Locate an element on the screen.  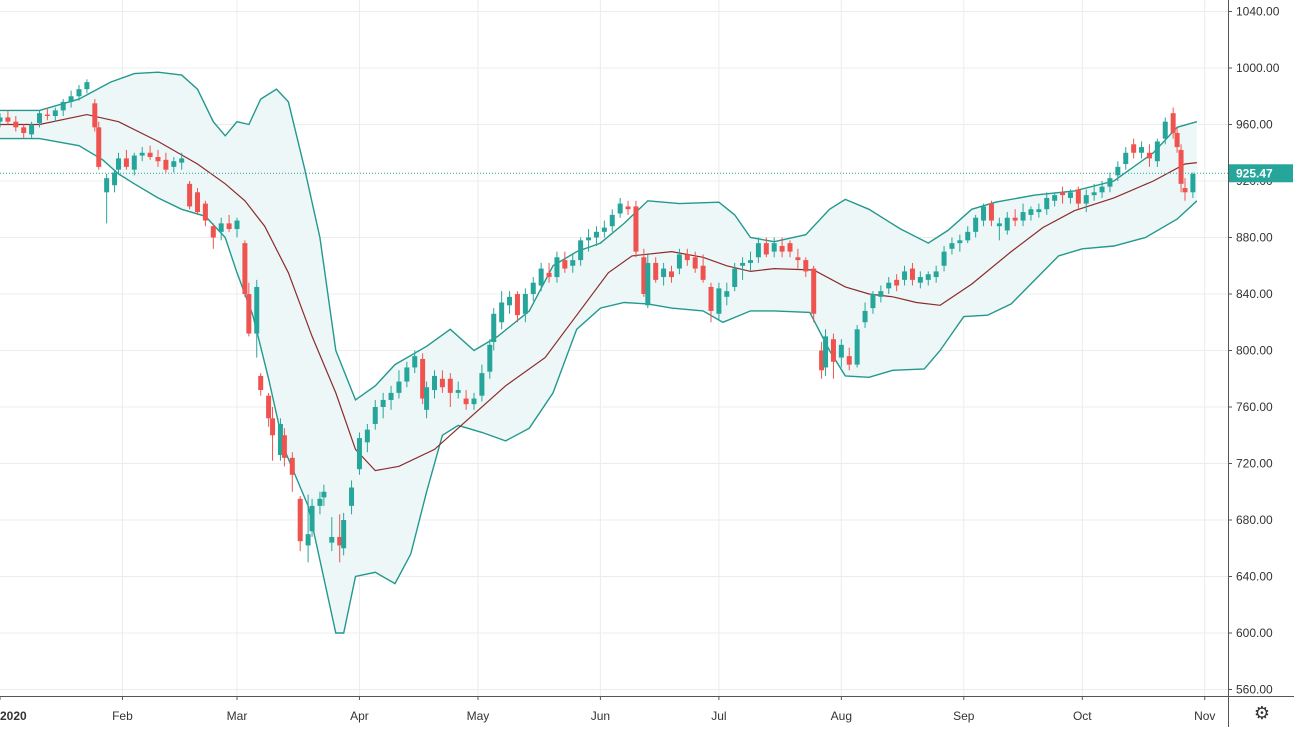
price-tick-label: 760.00 is located at coordinates (1254, 407).